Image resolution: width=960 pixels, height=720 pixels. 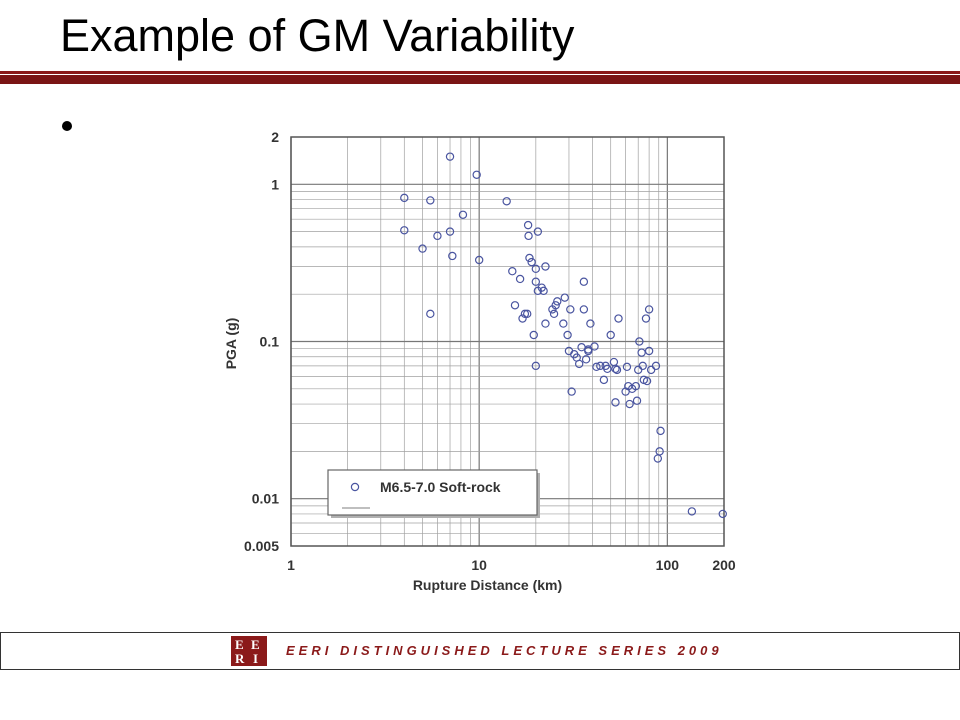 I want to click on legend-marker, so click(x=355, y=487).